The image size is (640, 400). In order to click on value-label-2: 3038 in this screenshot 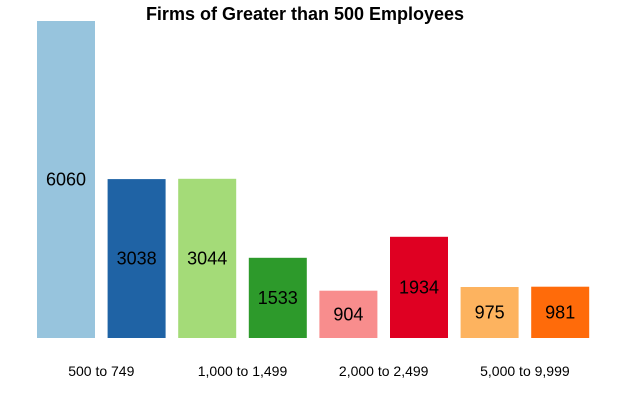, I will do `click(137, 259)`.